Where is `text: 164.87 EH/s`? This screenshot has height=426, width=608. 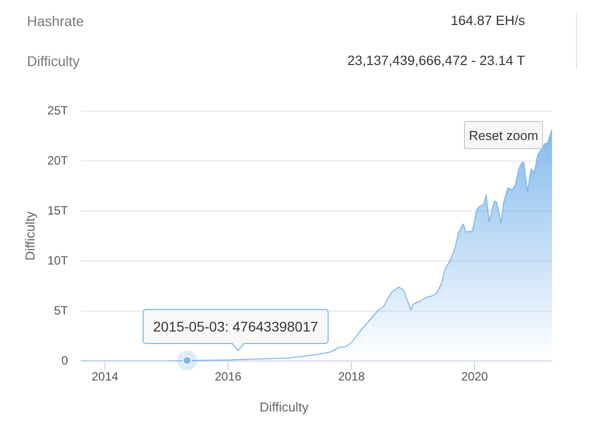
text: 164.87 EH/s is located at coordinates (487, 21).